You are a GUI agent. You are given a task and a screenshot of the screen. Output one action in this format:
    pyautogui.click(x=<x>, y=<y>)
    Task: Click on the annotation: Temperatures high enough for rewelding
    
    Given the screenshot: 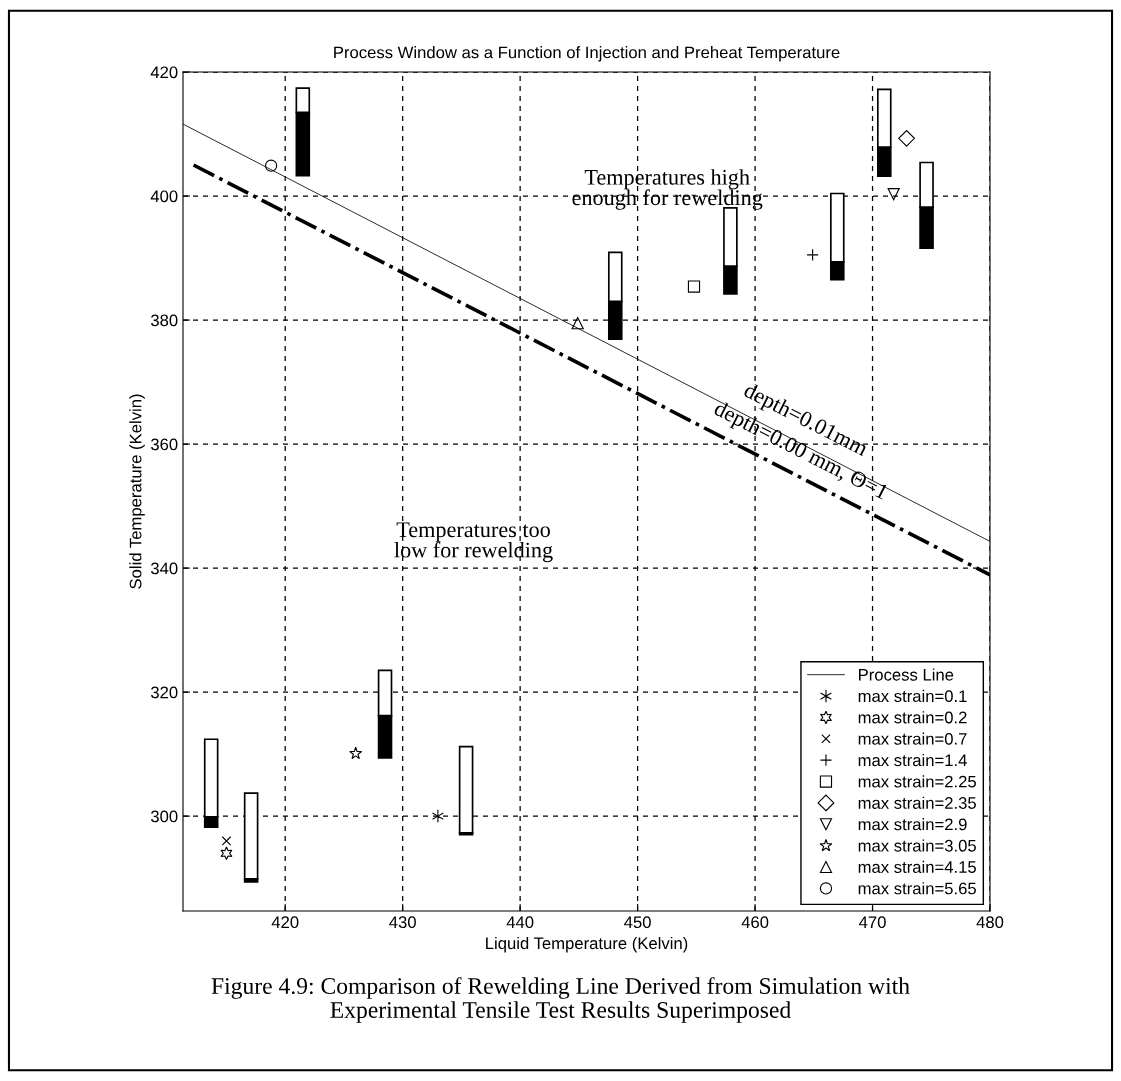 What is the action you would take?
    pyautogui.click(x=667, y=189)
    